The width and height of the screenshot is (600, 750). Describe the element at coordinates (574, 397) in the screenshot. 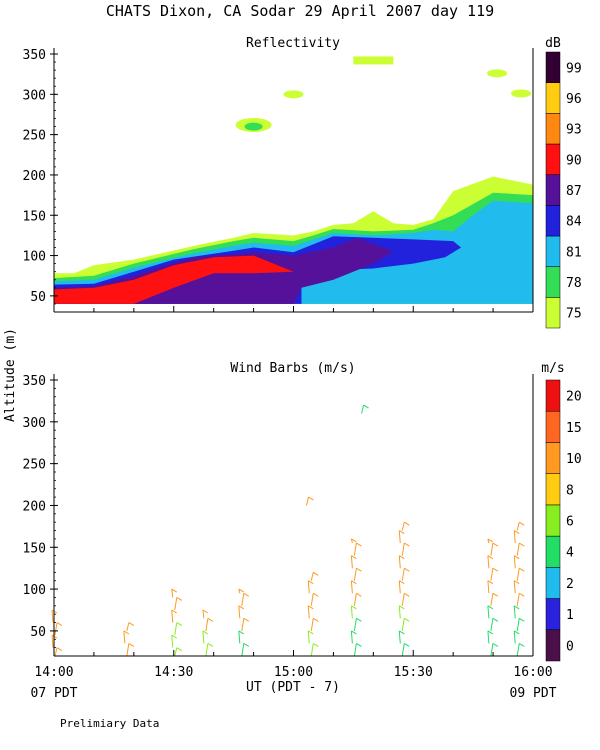

I see `wind-colorbar-label-8: 20` at that location.